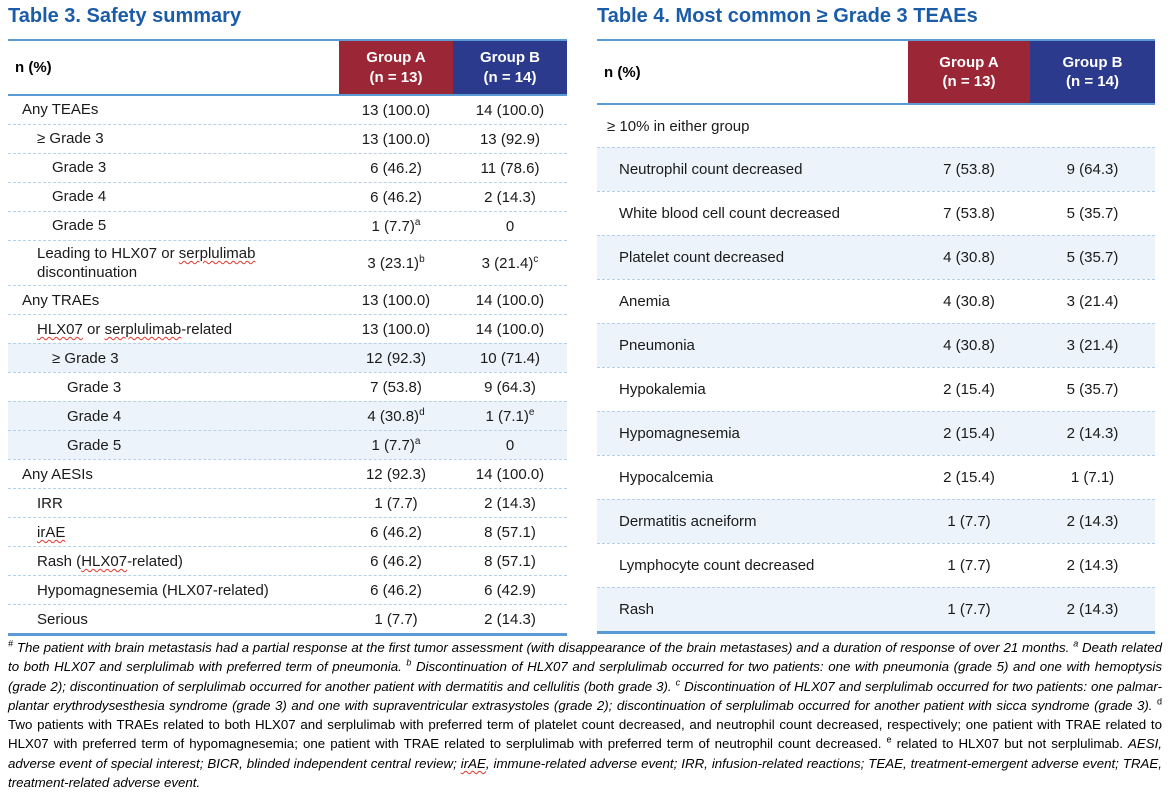 The width and height of the screenshot is (1170, 793). What do you see at coordinates (396, 415) in the screenshot?
I see `group-a-value: 4 (30.8)d` at bounding box center [396, 415].